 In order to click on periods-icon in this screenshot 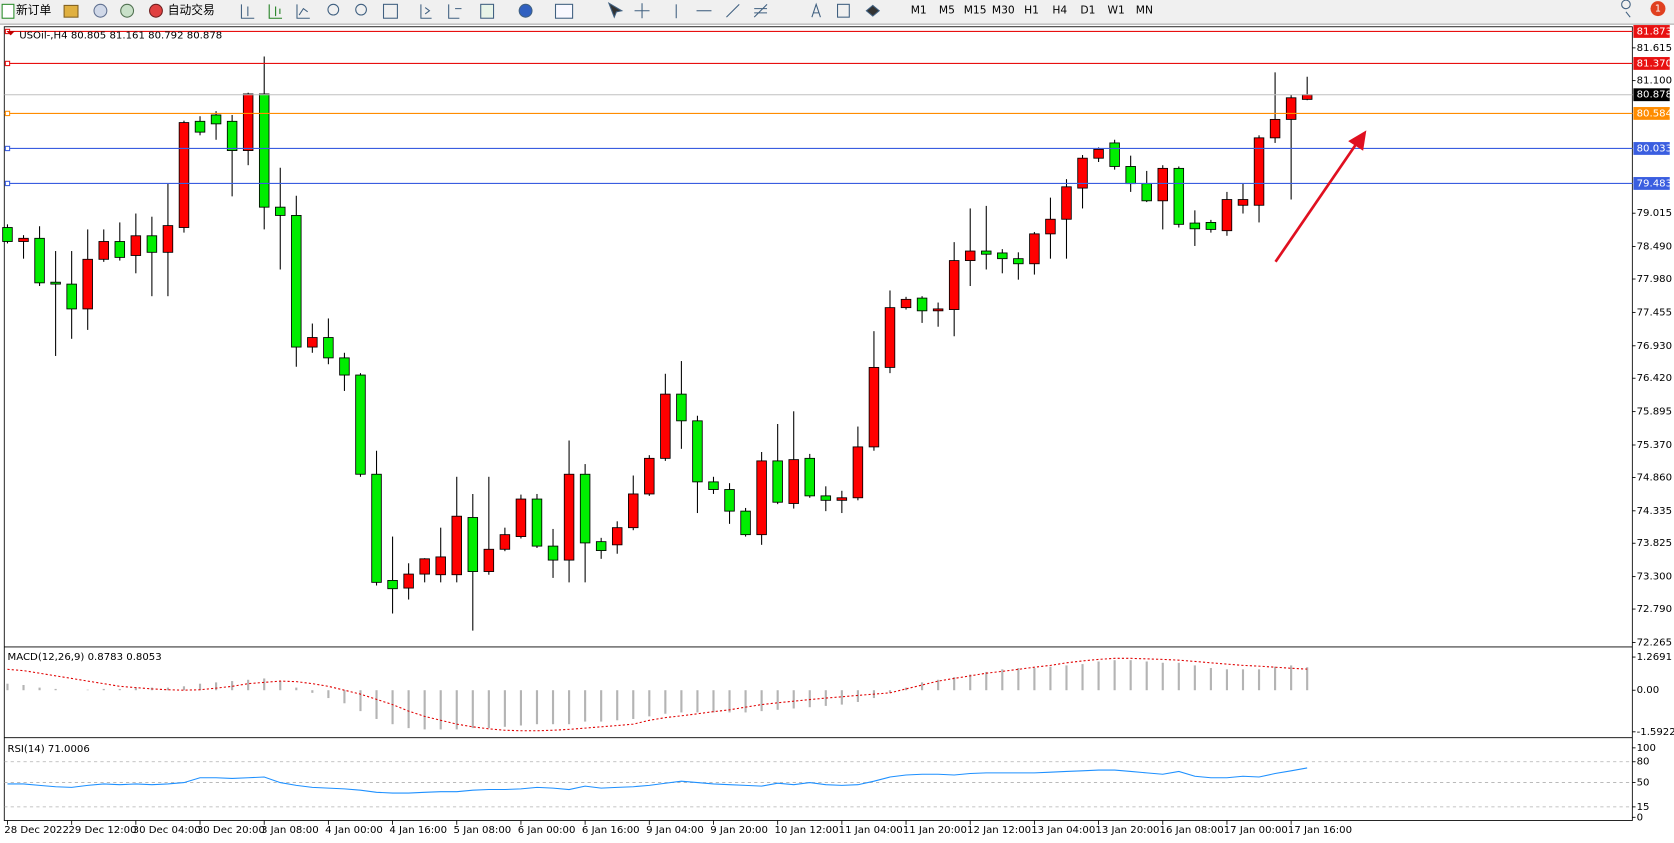, I will do `click(525, 10)`.